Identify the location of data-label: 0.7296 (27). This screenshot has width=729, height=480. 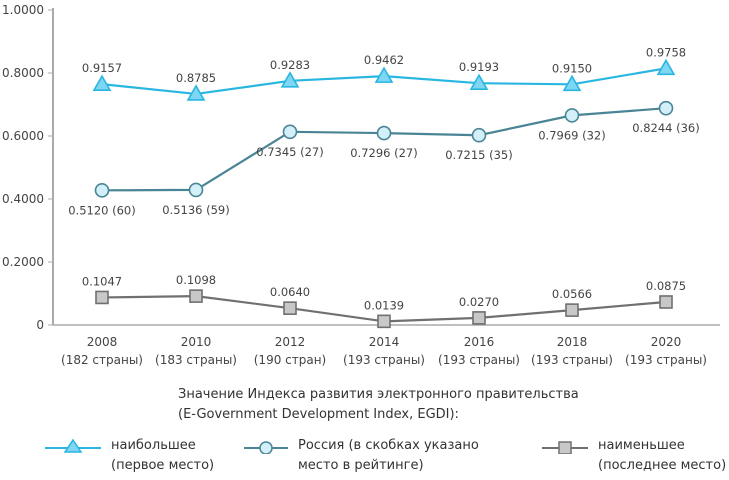
(384, 153).